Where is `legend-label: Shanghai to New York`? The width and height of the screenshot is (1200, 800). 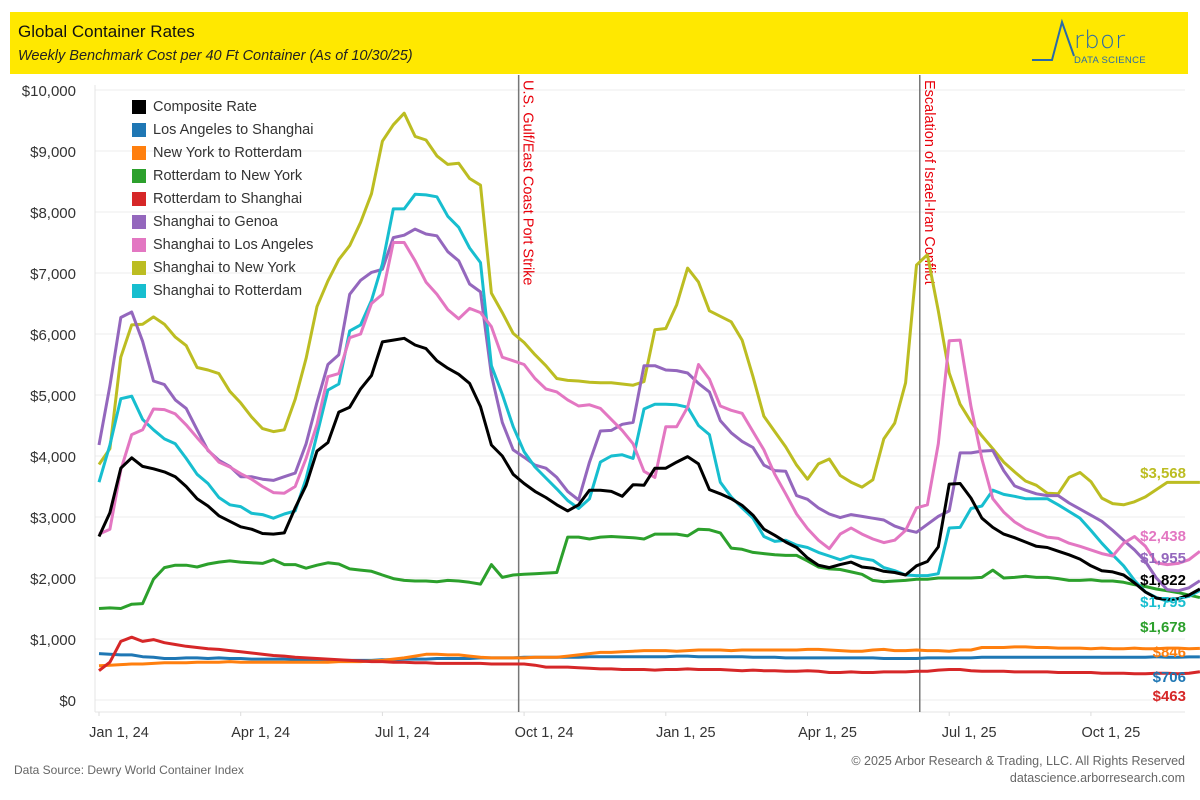
legend-label: Shanghai to New York is located at coordinates (224, 267).